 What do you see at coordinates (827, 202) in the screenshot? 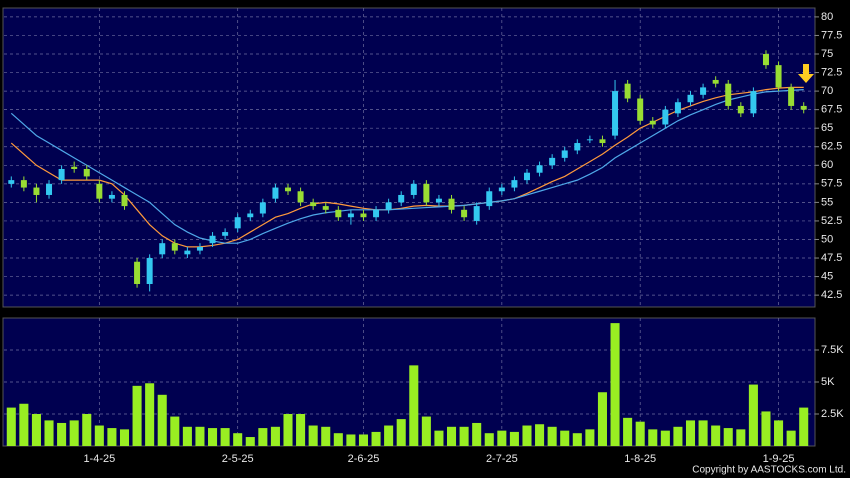
I see `y-tick-label: 55` at bounding box center [827, 202].